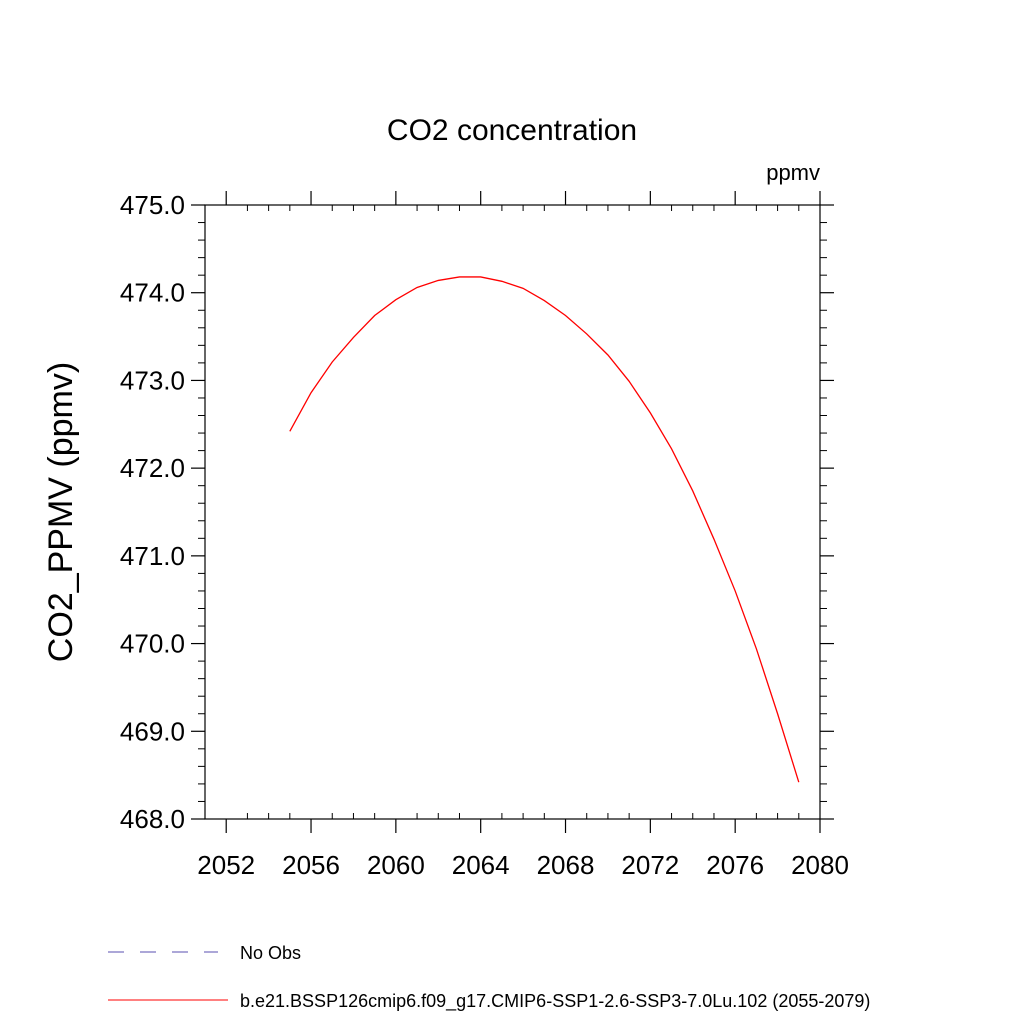 This screenshot has width=1024, height=1024. I want to click on y-tick-label: 471.0, so click(152, 556).